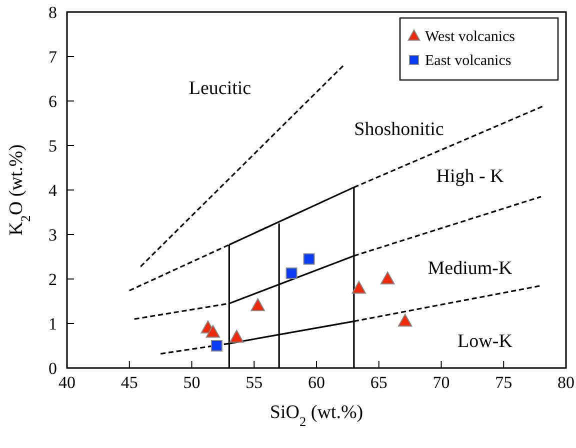  What do you see at coordinates (485, 341) in the screenshot?
I see `annotation: Low-K` at bounding box center [485, 341].